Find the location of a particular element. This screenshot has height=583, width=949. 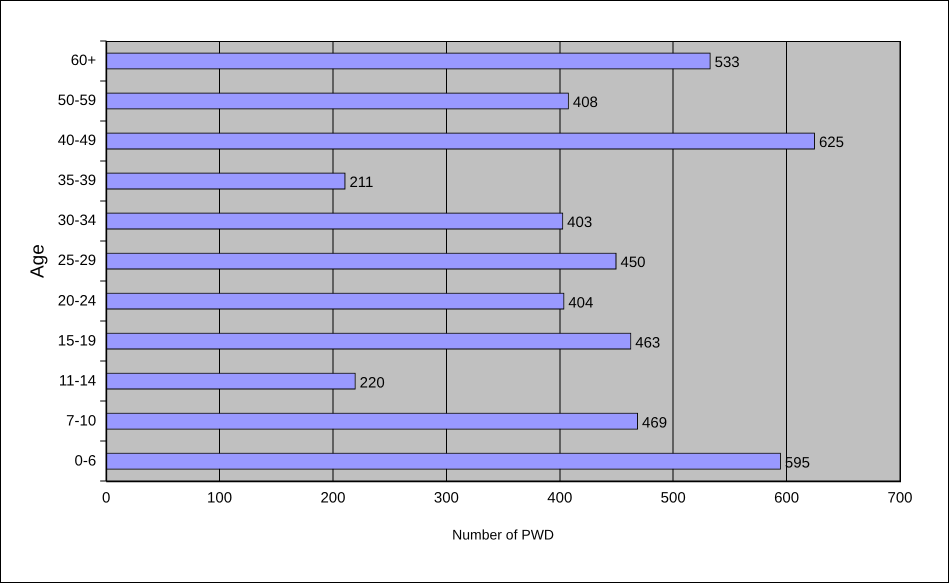

y-tick-label: 15-19 is located at coordinates (77, 341).